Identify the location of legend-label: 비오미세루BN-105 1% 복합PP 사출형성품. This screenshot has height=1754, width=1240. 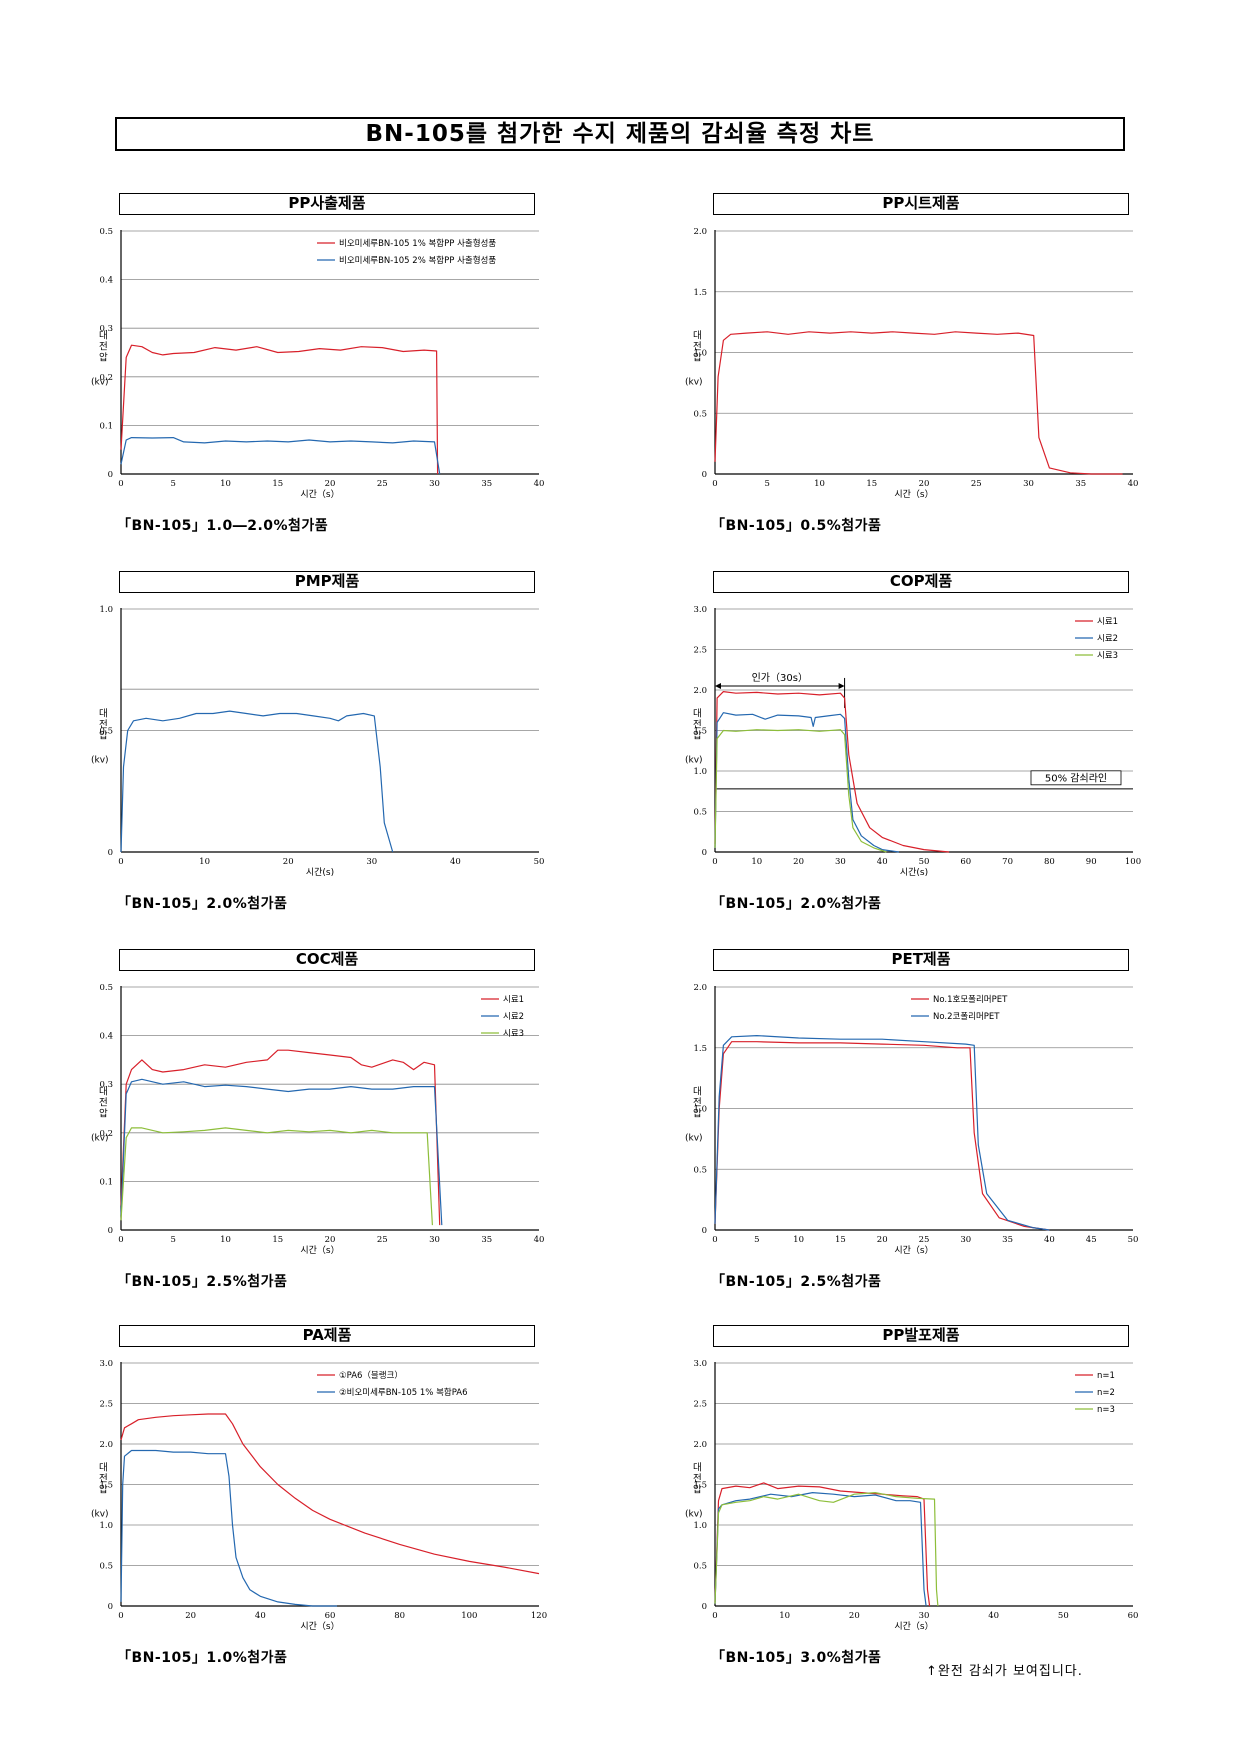
(417, 243).